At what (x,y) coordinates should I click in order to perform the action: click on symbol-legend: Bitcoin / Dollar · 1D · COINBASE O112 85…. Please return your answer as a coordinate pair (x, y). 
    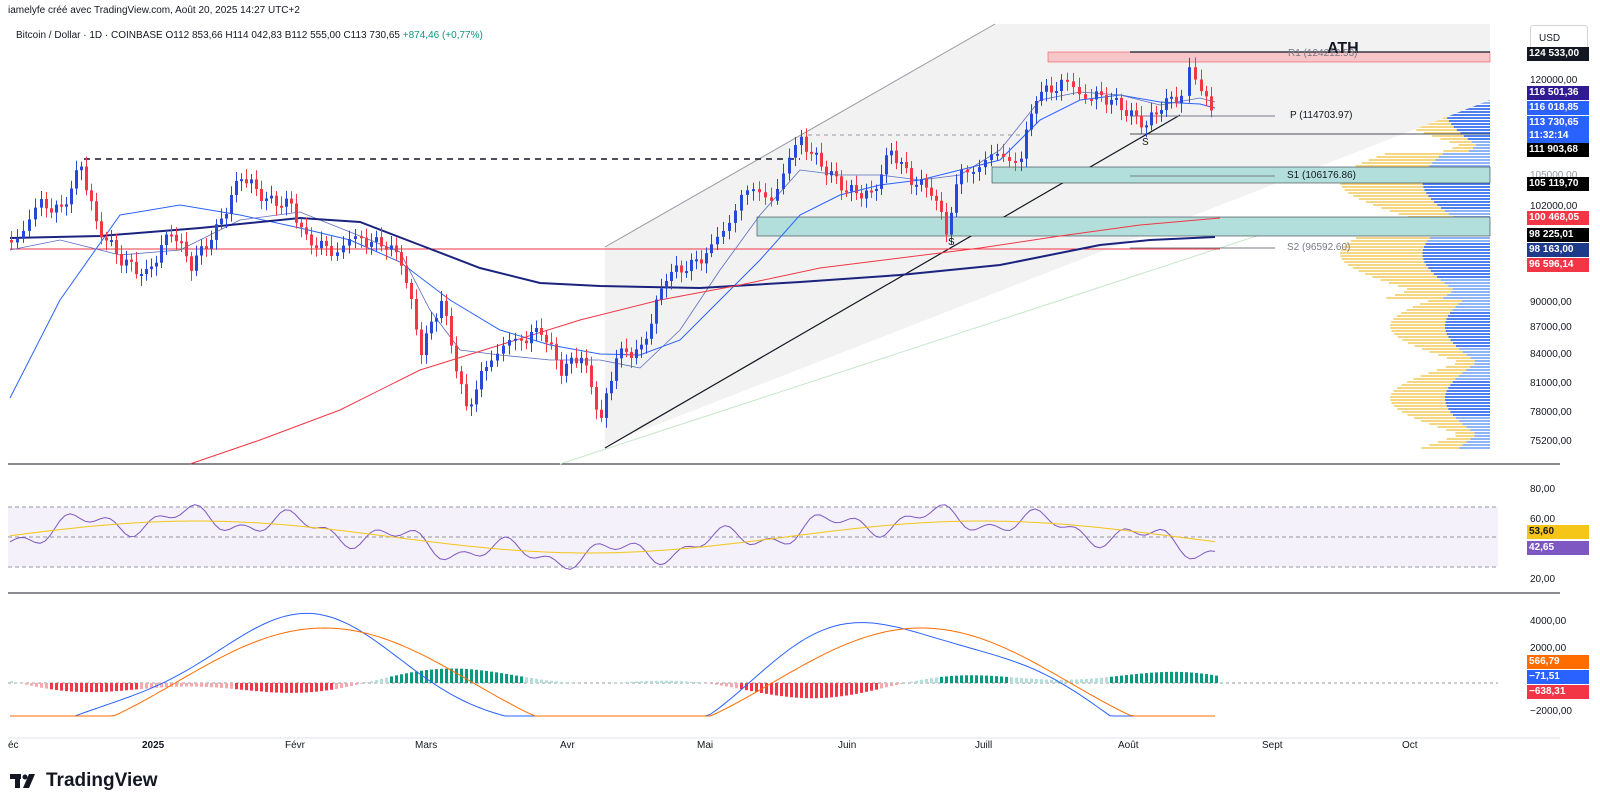
    Looking at the image, I should click on (249, 35).